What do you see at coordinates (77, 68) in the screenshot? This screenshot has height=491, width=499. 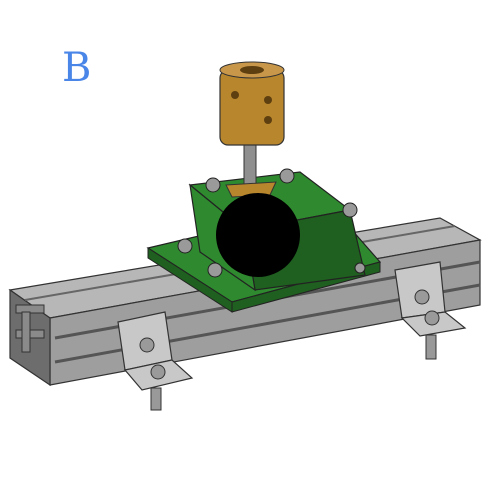 I see `panel-label: B` at bounding box center [77, 68].